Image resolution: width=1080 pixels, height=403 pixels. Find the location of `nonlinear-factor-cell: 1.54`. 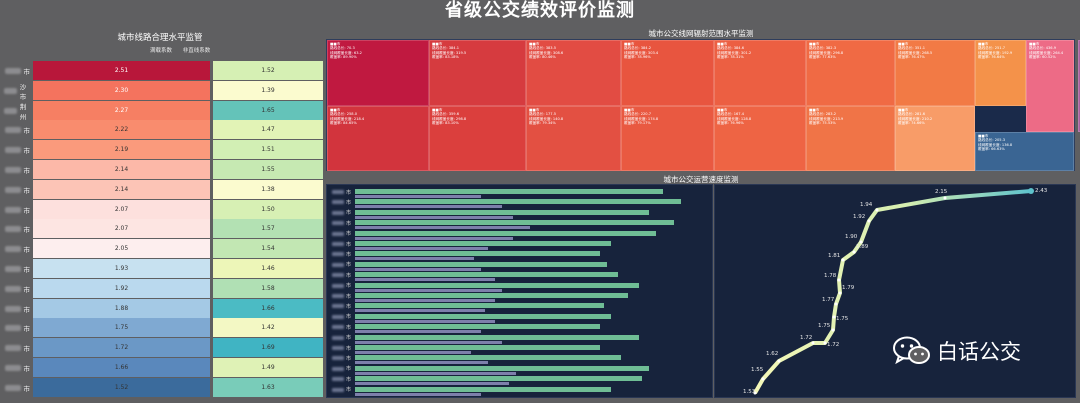

nonlinear-factor-cell: 1.54 is located at coordinates (268, 249).